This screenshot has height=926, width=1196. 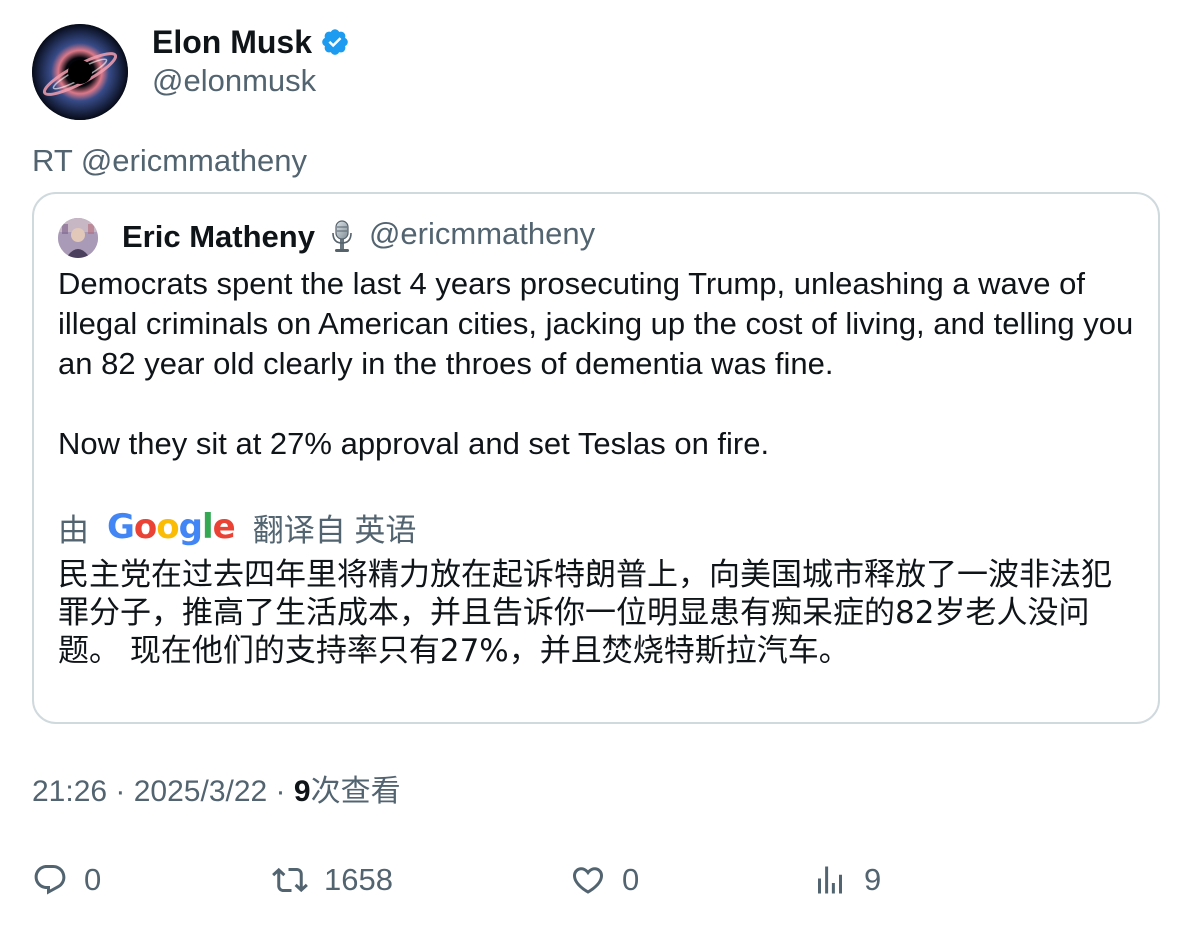 I want to click on quote-author-avatar, so click(x=78, y=238).